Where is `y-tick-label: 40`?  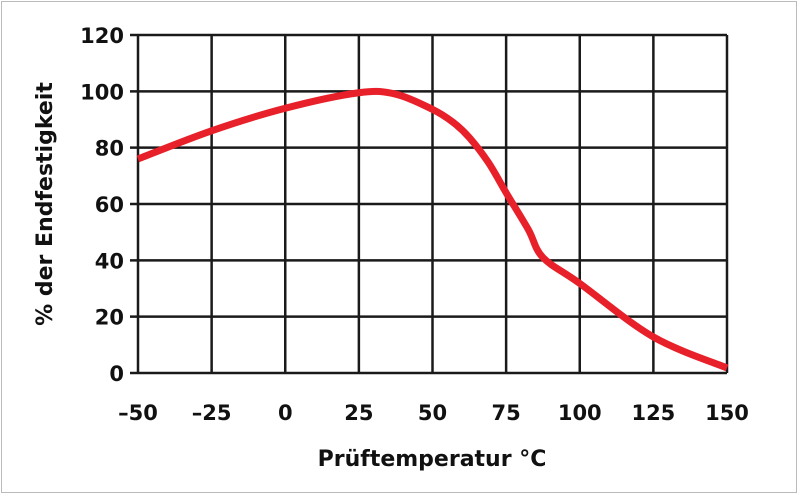
y-tick-label: 40 is located at coordinates (109, 261).